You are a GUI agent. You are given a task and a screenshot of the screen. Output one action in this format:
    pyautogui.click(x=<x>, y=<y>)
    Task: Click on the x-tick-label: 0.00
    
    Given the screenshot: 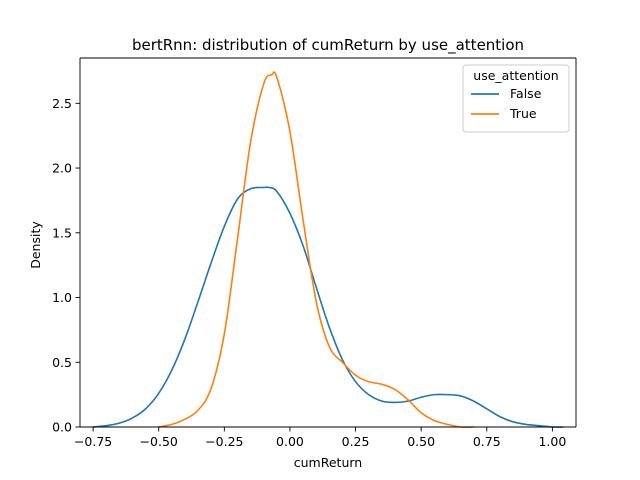 What is the action you would take?
    pyautogui.click(x=290, y=441)
    